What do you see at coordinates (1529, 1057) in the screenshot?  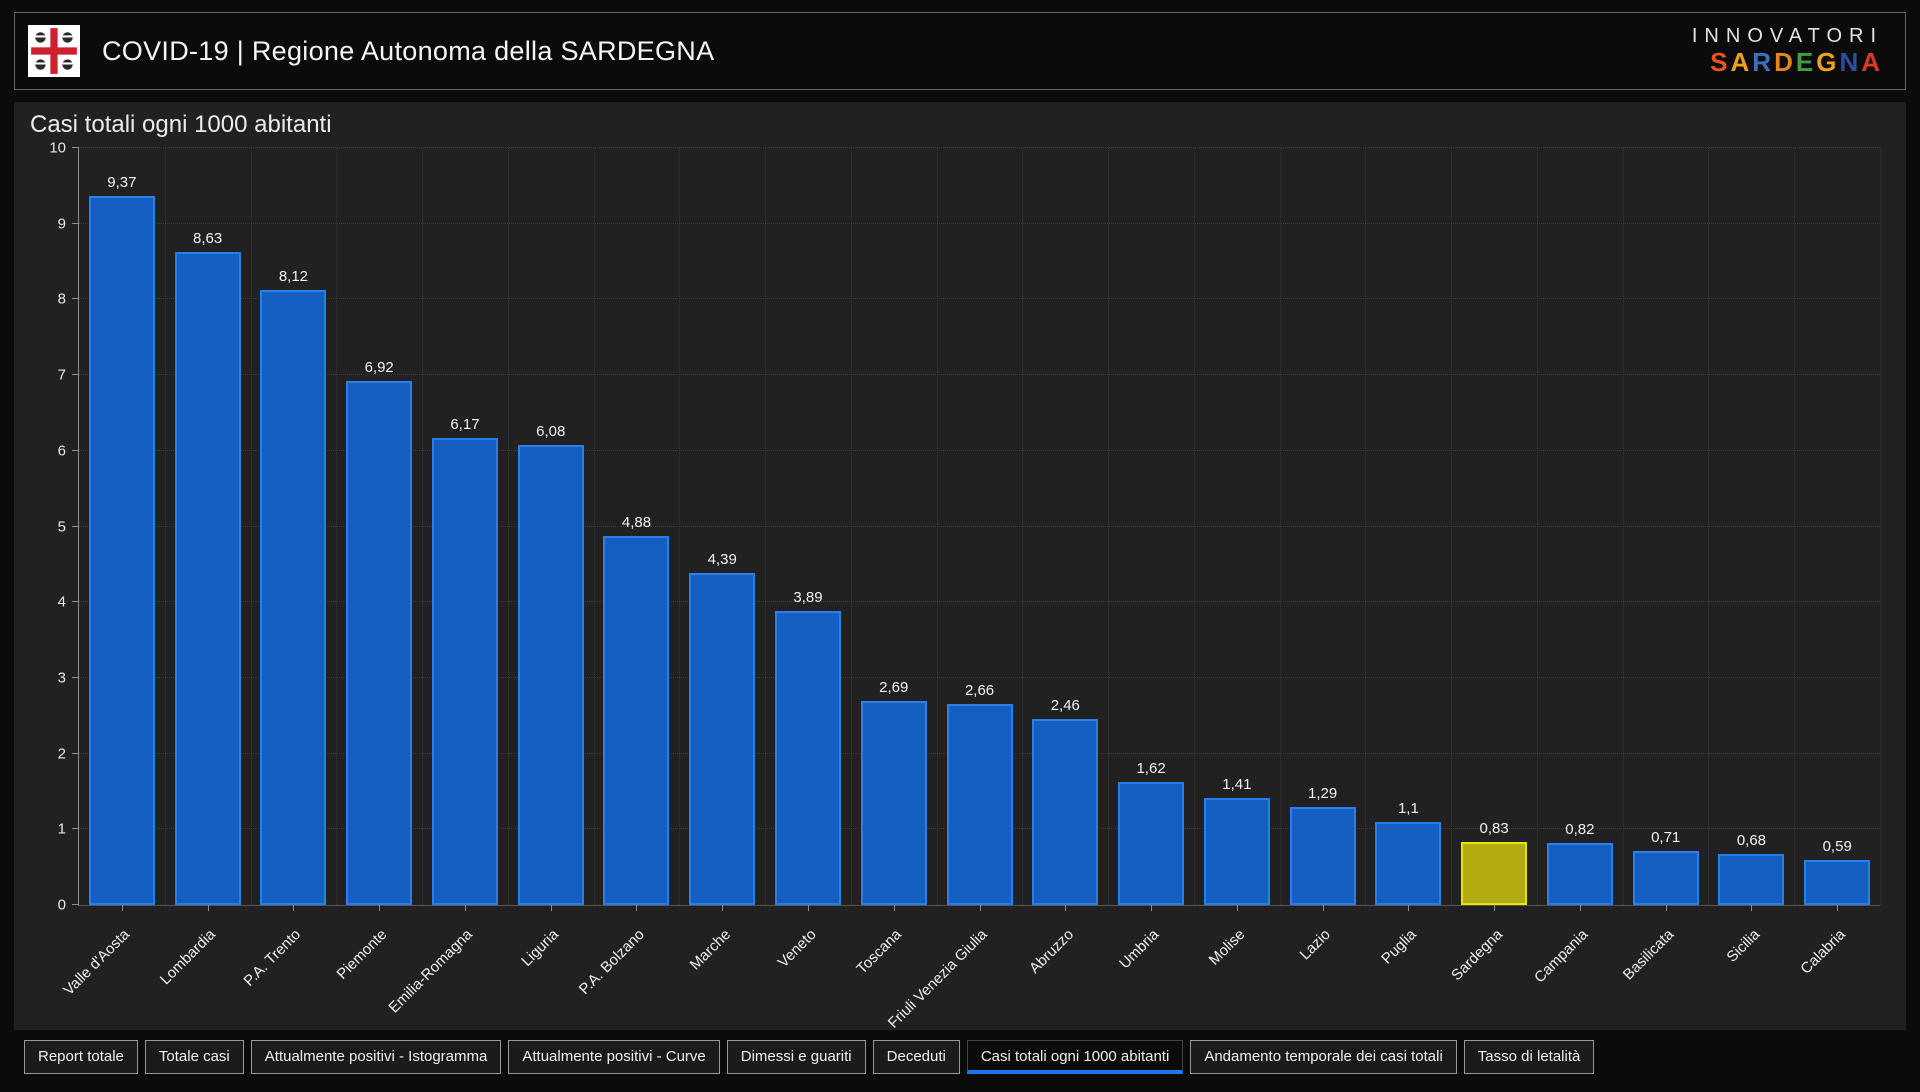 I see `tab-tasso-di-letalit: Tasso di letalità` at bounding box center [1529, 1057].